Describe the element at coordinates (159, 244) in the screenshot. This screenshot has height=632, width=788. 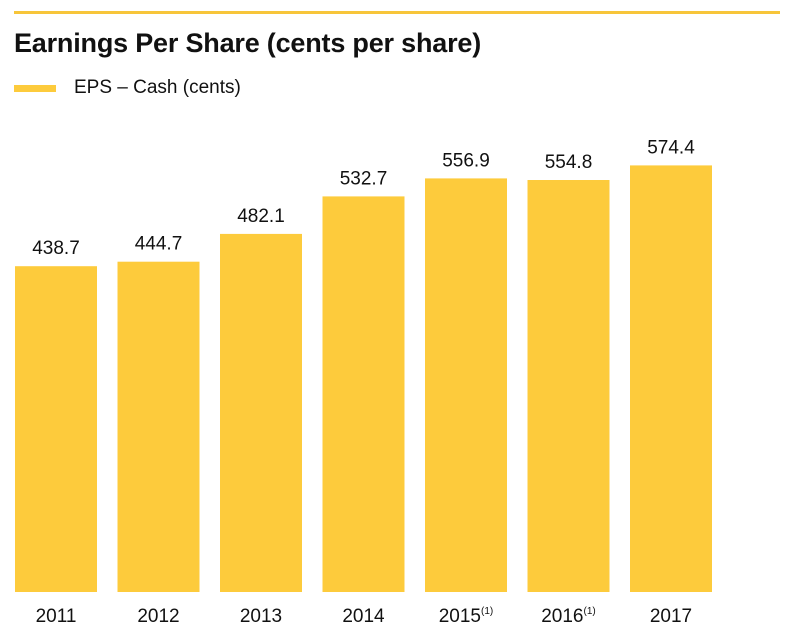
I see `value-label-2012: 444.7` at that location.